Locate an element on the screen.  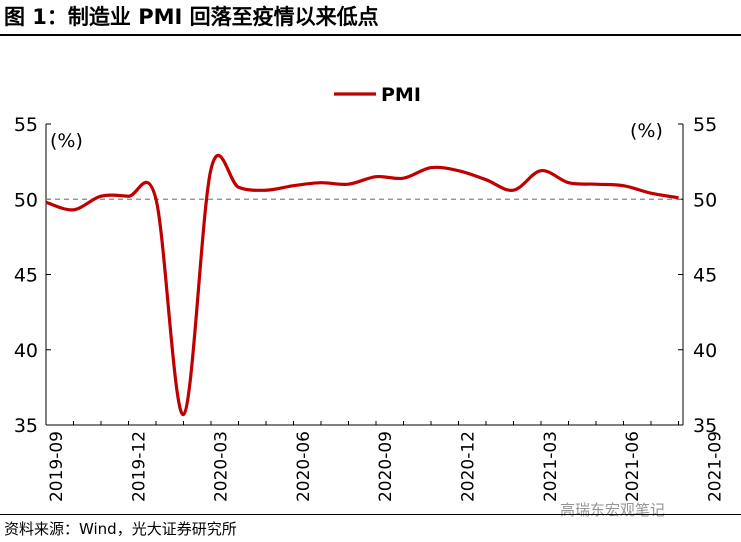
x-tick-label: 2020-03 is located at coordinates (222, 466).